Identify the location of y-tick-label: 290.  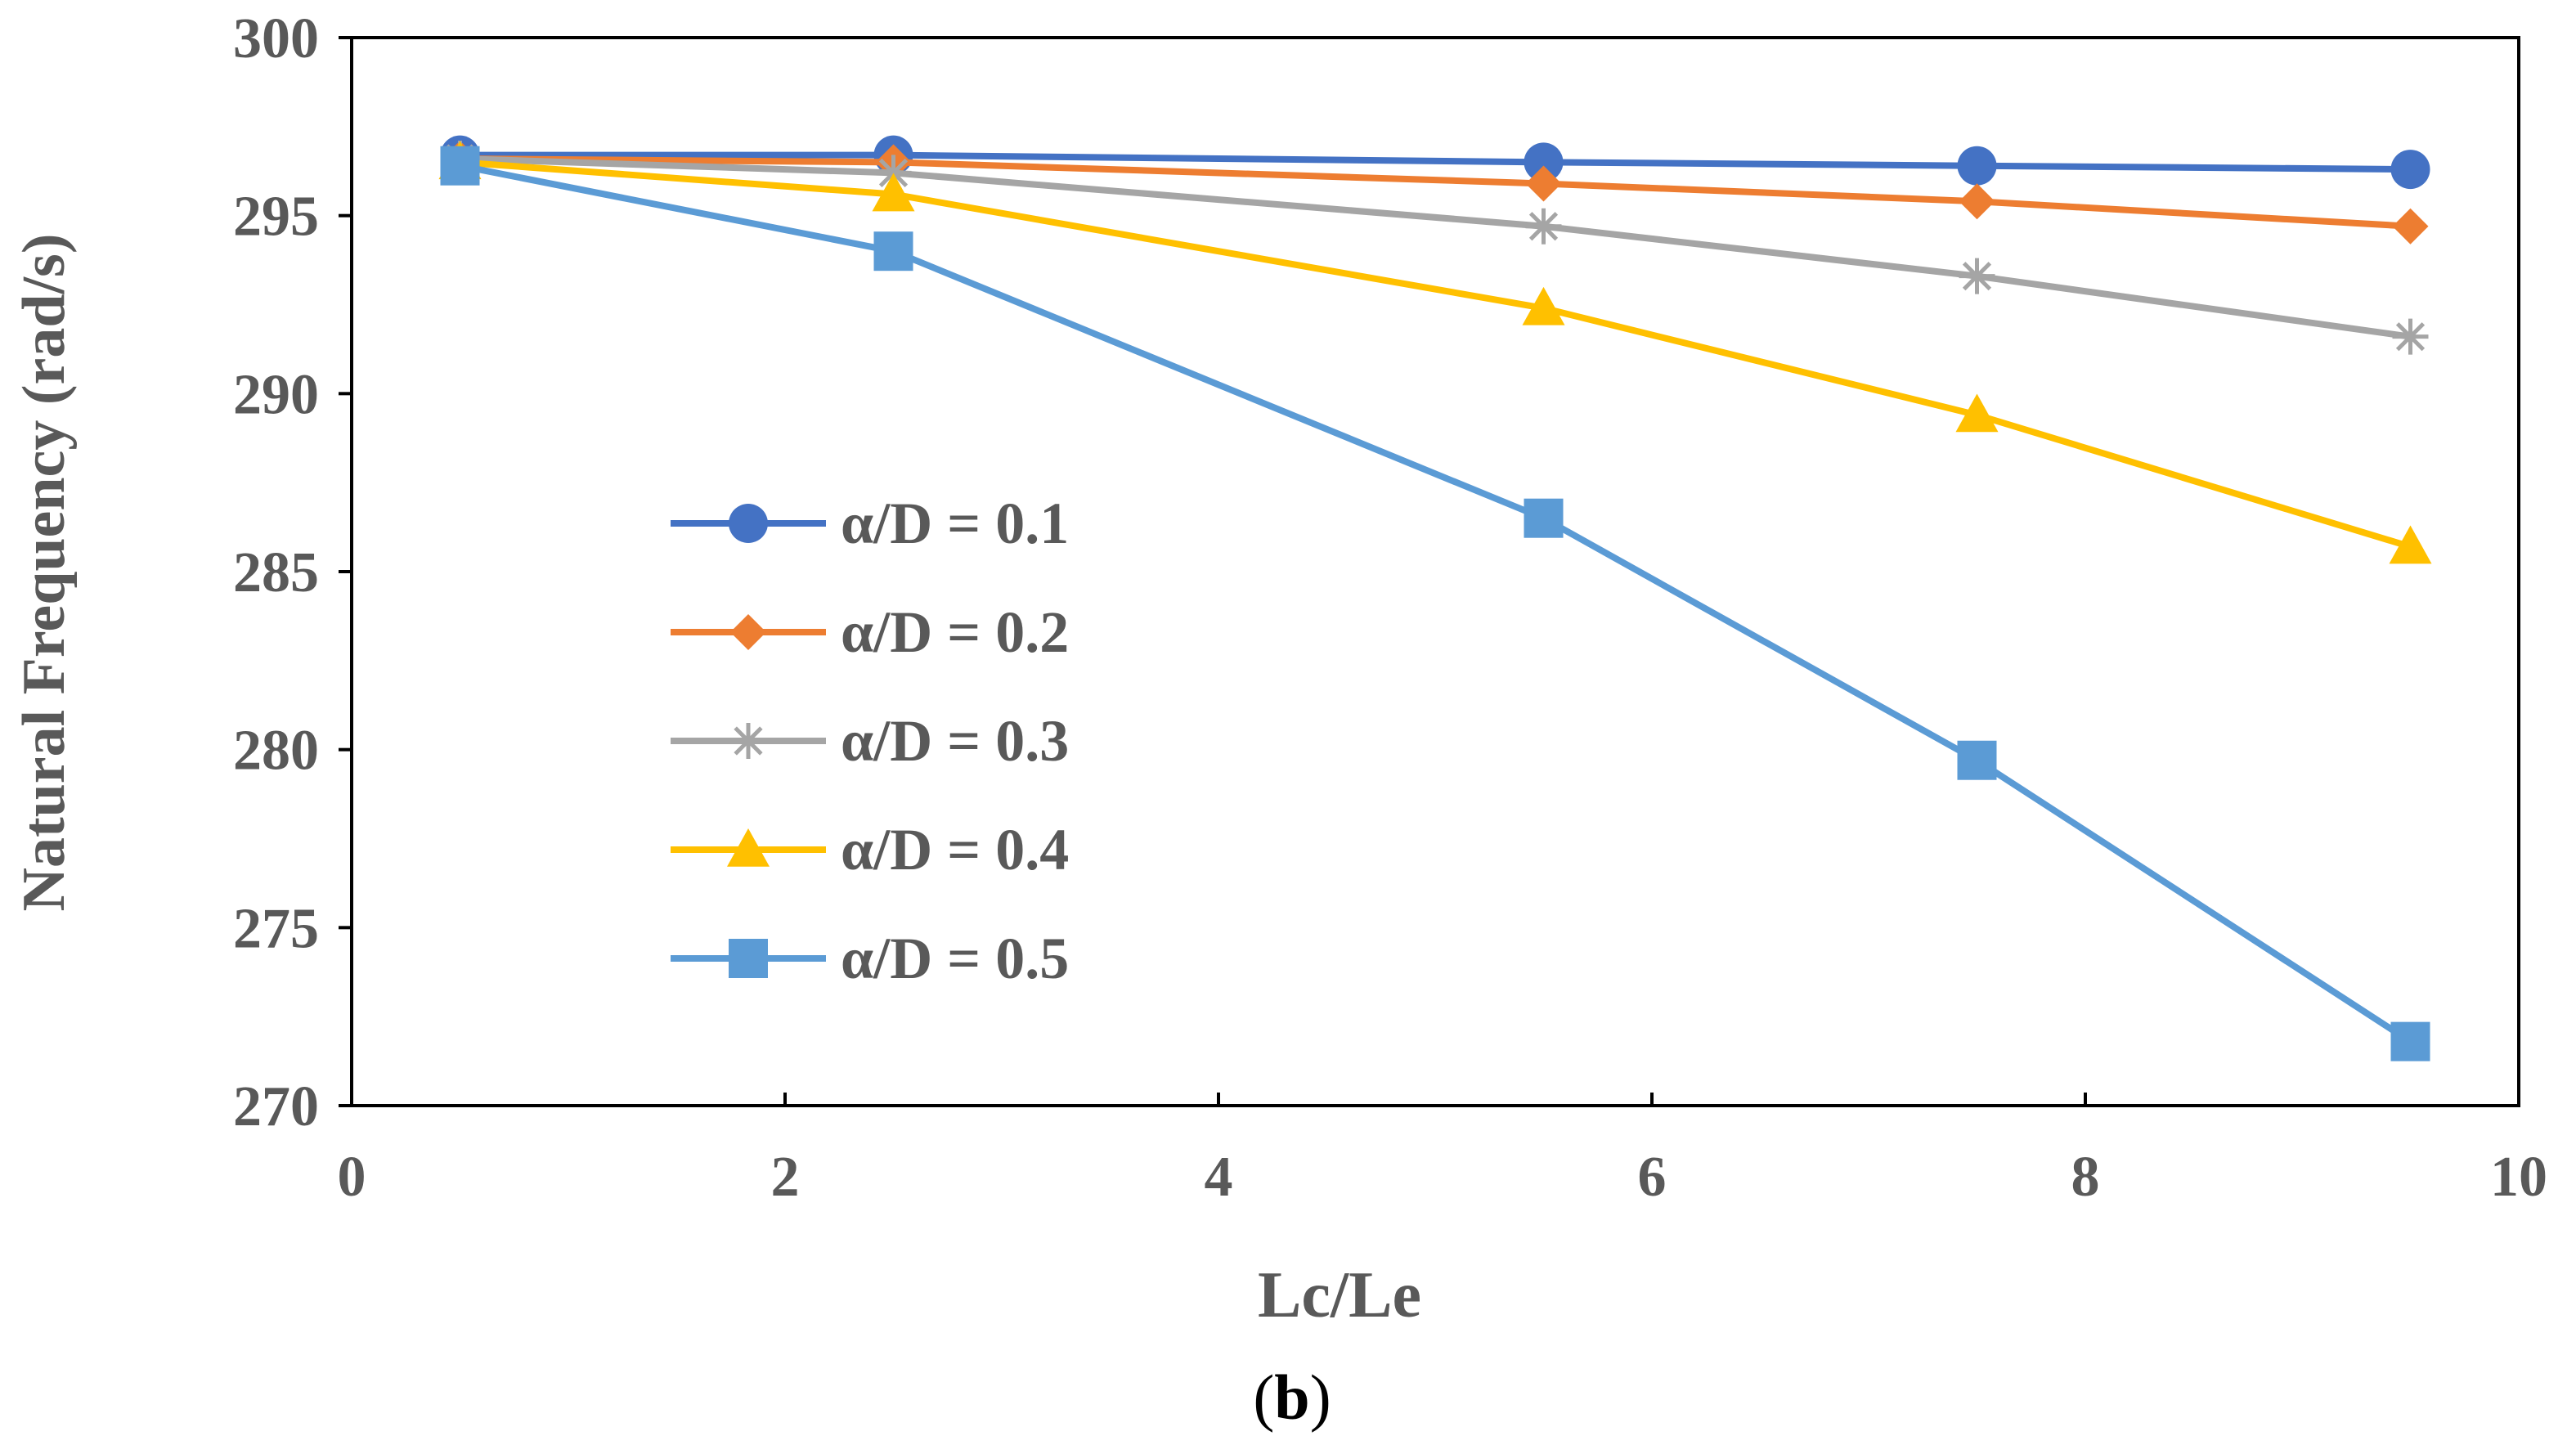
(276, 394).